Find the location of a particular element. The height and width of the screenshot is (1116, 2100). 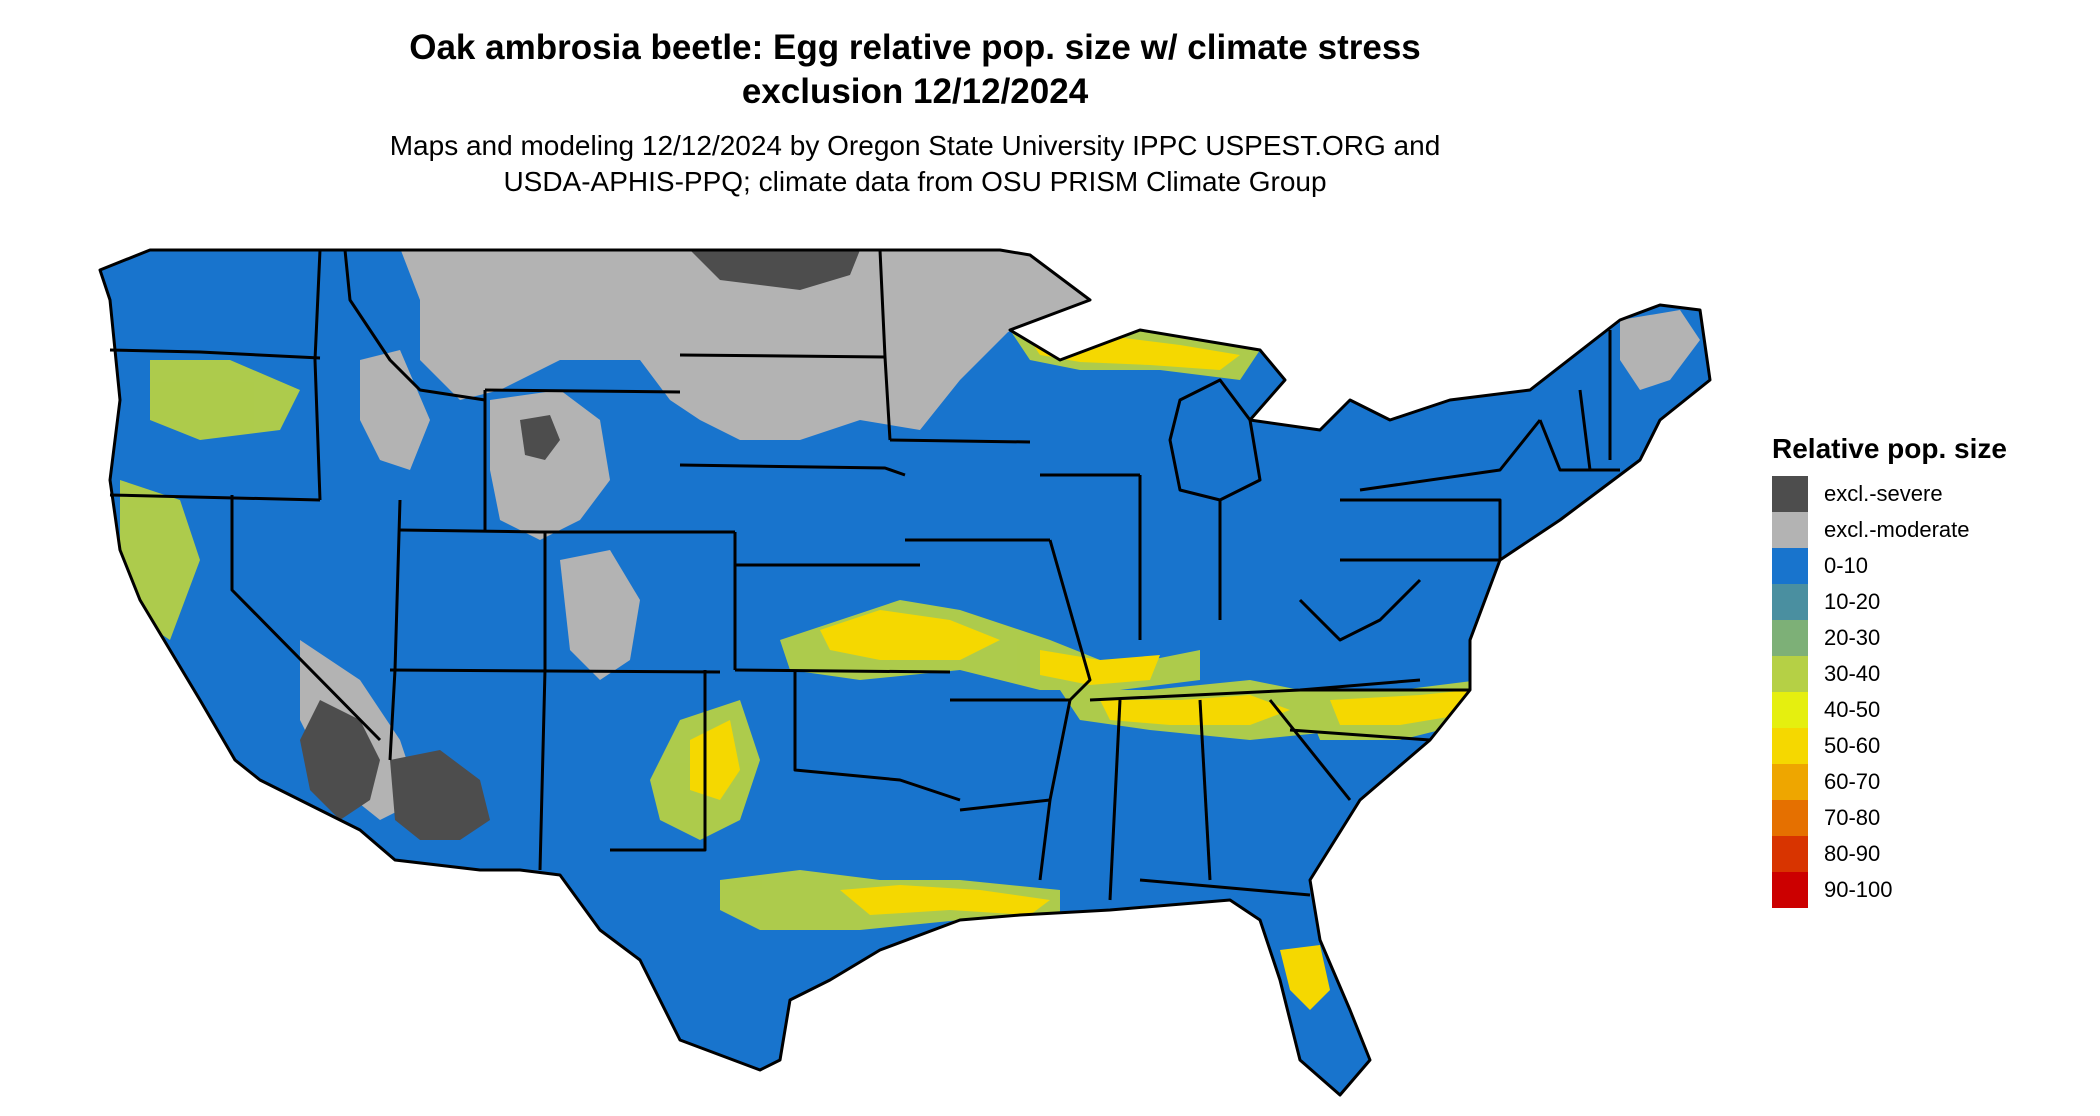

legend-item-20-30: 20-30 is located at coordinates (1889, 638).